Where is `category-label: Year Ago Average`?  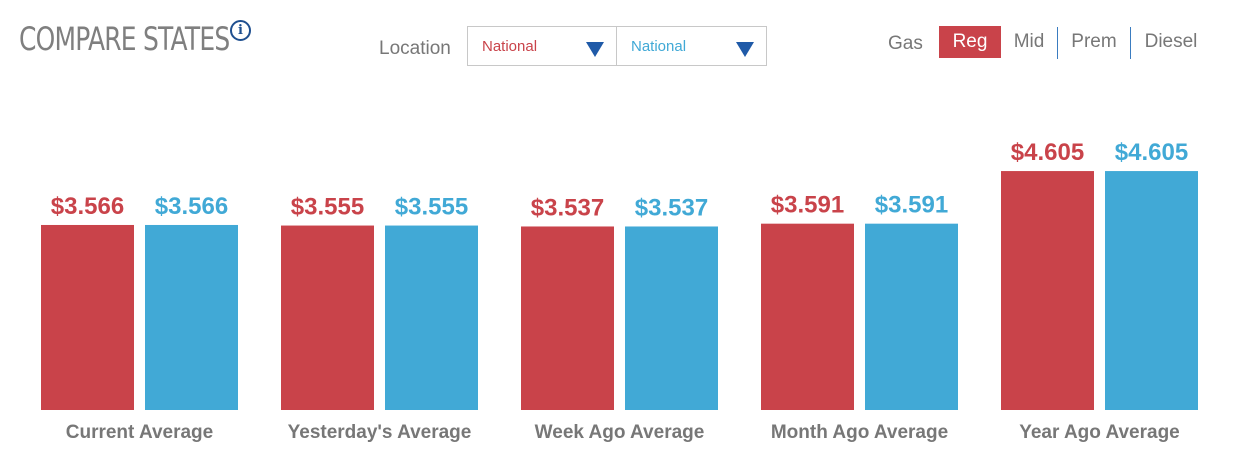
category-label: Year Ago Average is located at coordinates (1099, 432).